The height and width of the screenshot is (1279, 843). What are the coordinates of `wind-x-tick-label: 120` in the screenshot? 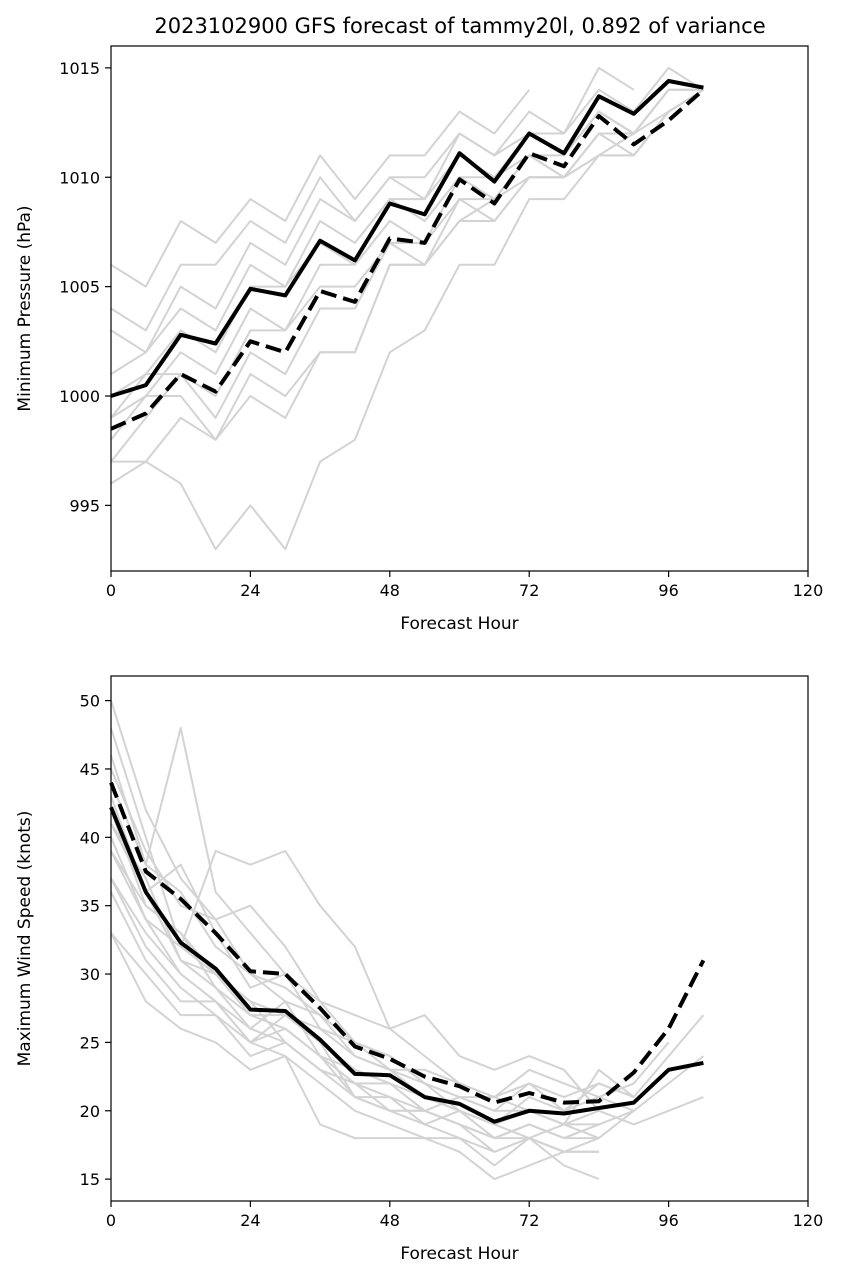 It's located at (808, 1220).